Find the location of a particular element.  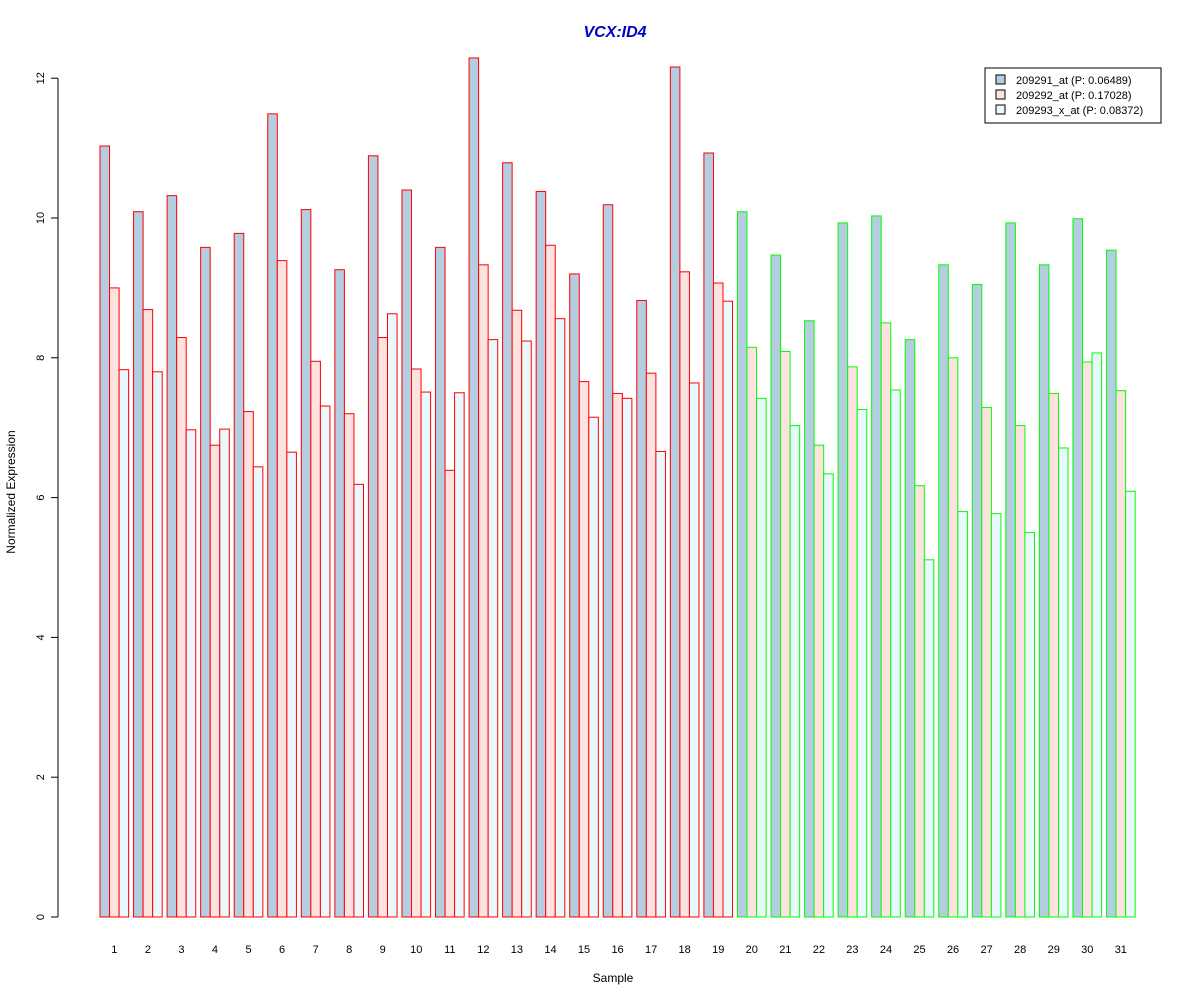

legend-entry-label: 209293_x_at (P: 0.08372) is located at coordinates (1079, 111).